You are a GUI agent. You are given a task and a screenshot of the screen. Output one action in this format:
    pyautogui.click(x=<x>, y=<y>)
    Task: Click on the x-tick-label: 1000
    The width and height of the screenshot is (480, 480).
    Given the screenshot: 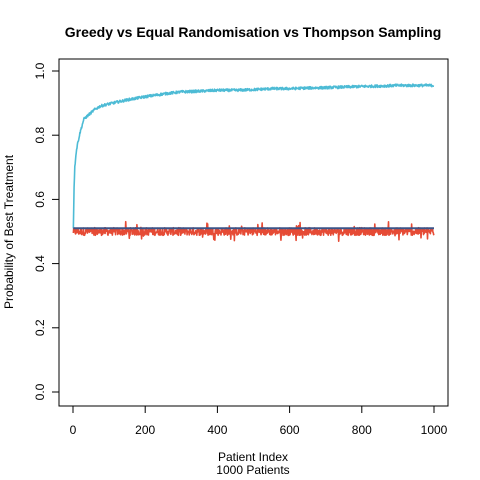 What is the action you would take?
    pyautogui.click(x=434, y=430)
    